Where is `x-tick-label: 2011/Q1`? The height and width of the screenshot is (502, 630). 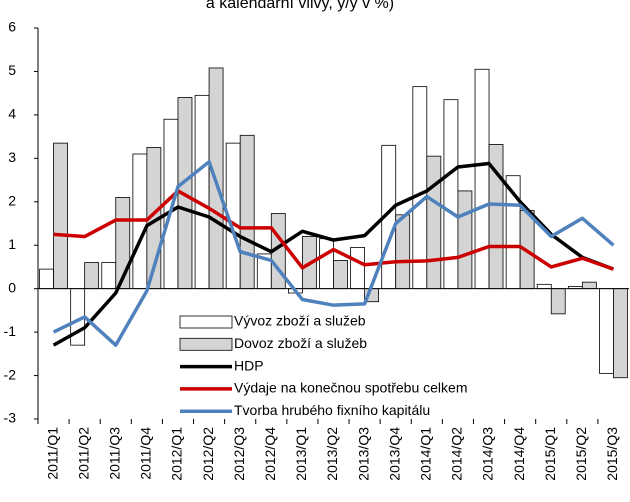 x-tick-label: 2011/Q1 is located at coordinates (52, 453).